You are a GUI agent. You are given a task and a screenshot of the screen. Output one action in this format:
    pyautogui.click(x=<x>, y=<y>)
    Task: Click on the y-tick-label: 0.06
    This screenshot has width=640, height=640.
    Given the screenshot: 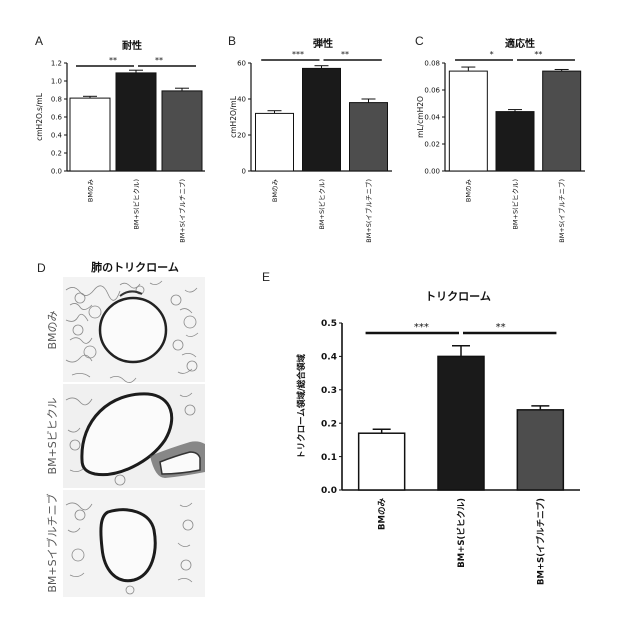 What is the action you would take?
    pyautogui.click(x=432, y=90)
    